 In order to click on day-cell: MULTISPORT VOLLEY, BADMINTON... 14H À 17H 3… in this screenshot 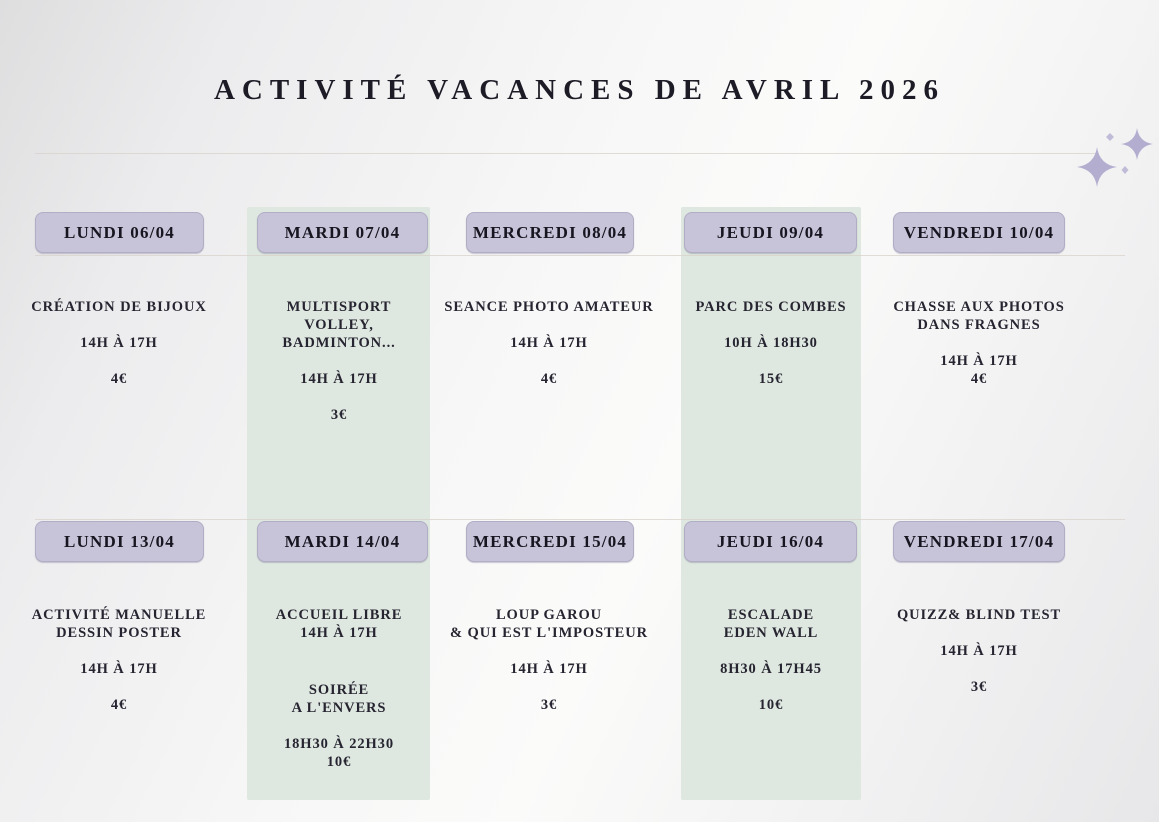, I will do `click(339, 361)`.